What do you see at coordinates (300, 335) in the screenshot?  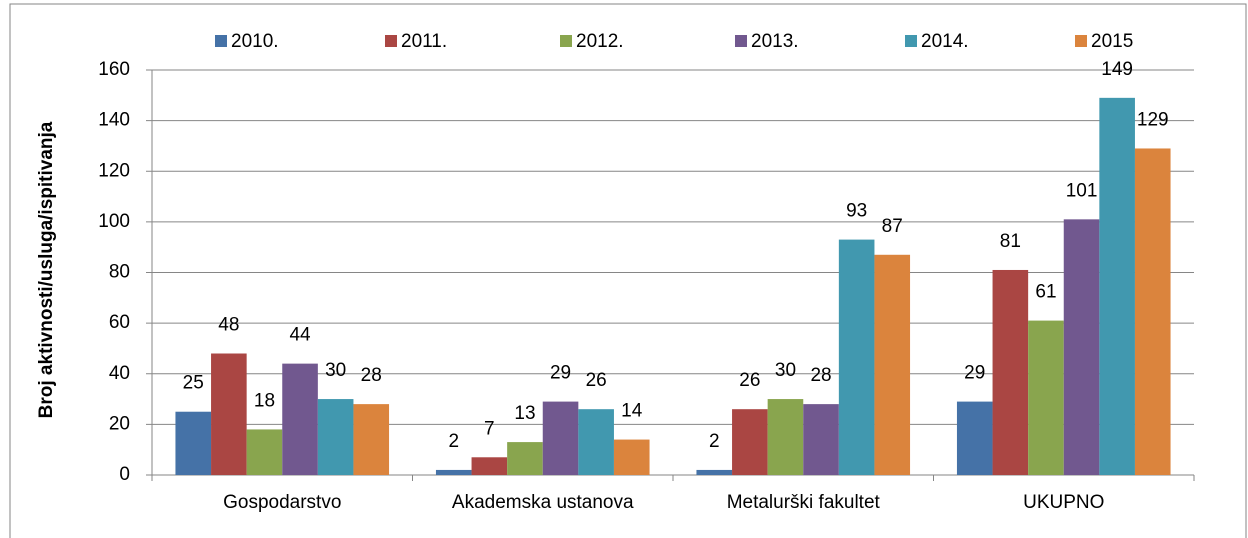 I see `data-label: 44` at bounding box center [300, 335].